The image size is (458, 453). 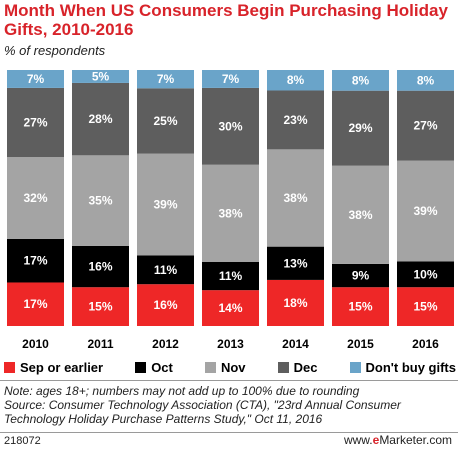 I want to click on data-label-2015-2: 38%, so click(x=360, y=215).